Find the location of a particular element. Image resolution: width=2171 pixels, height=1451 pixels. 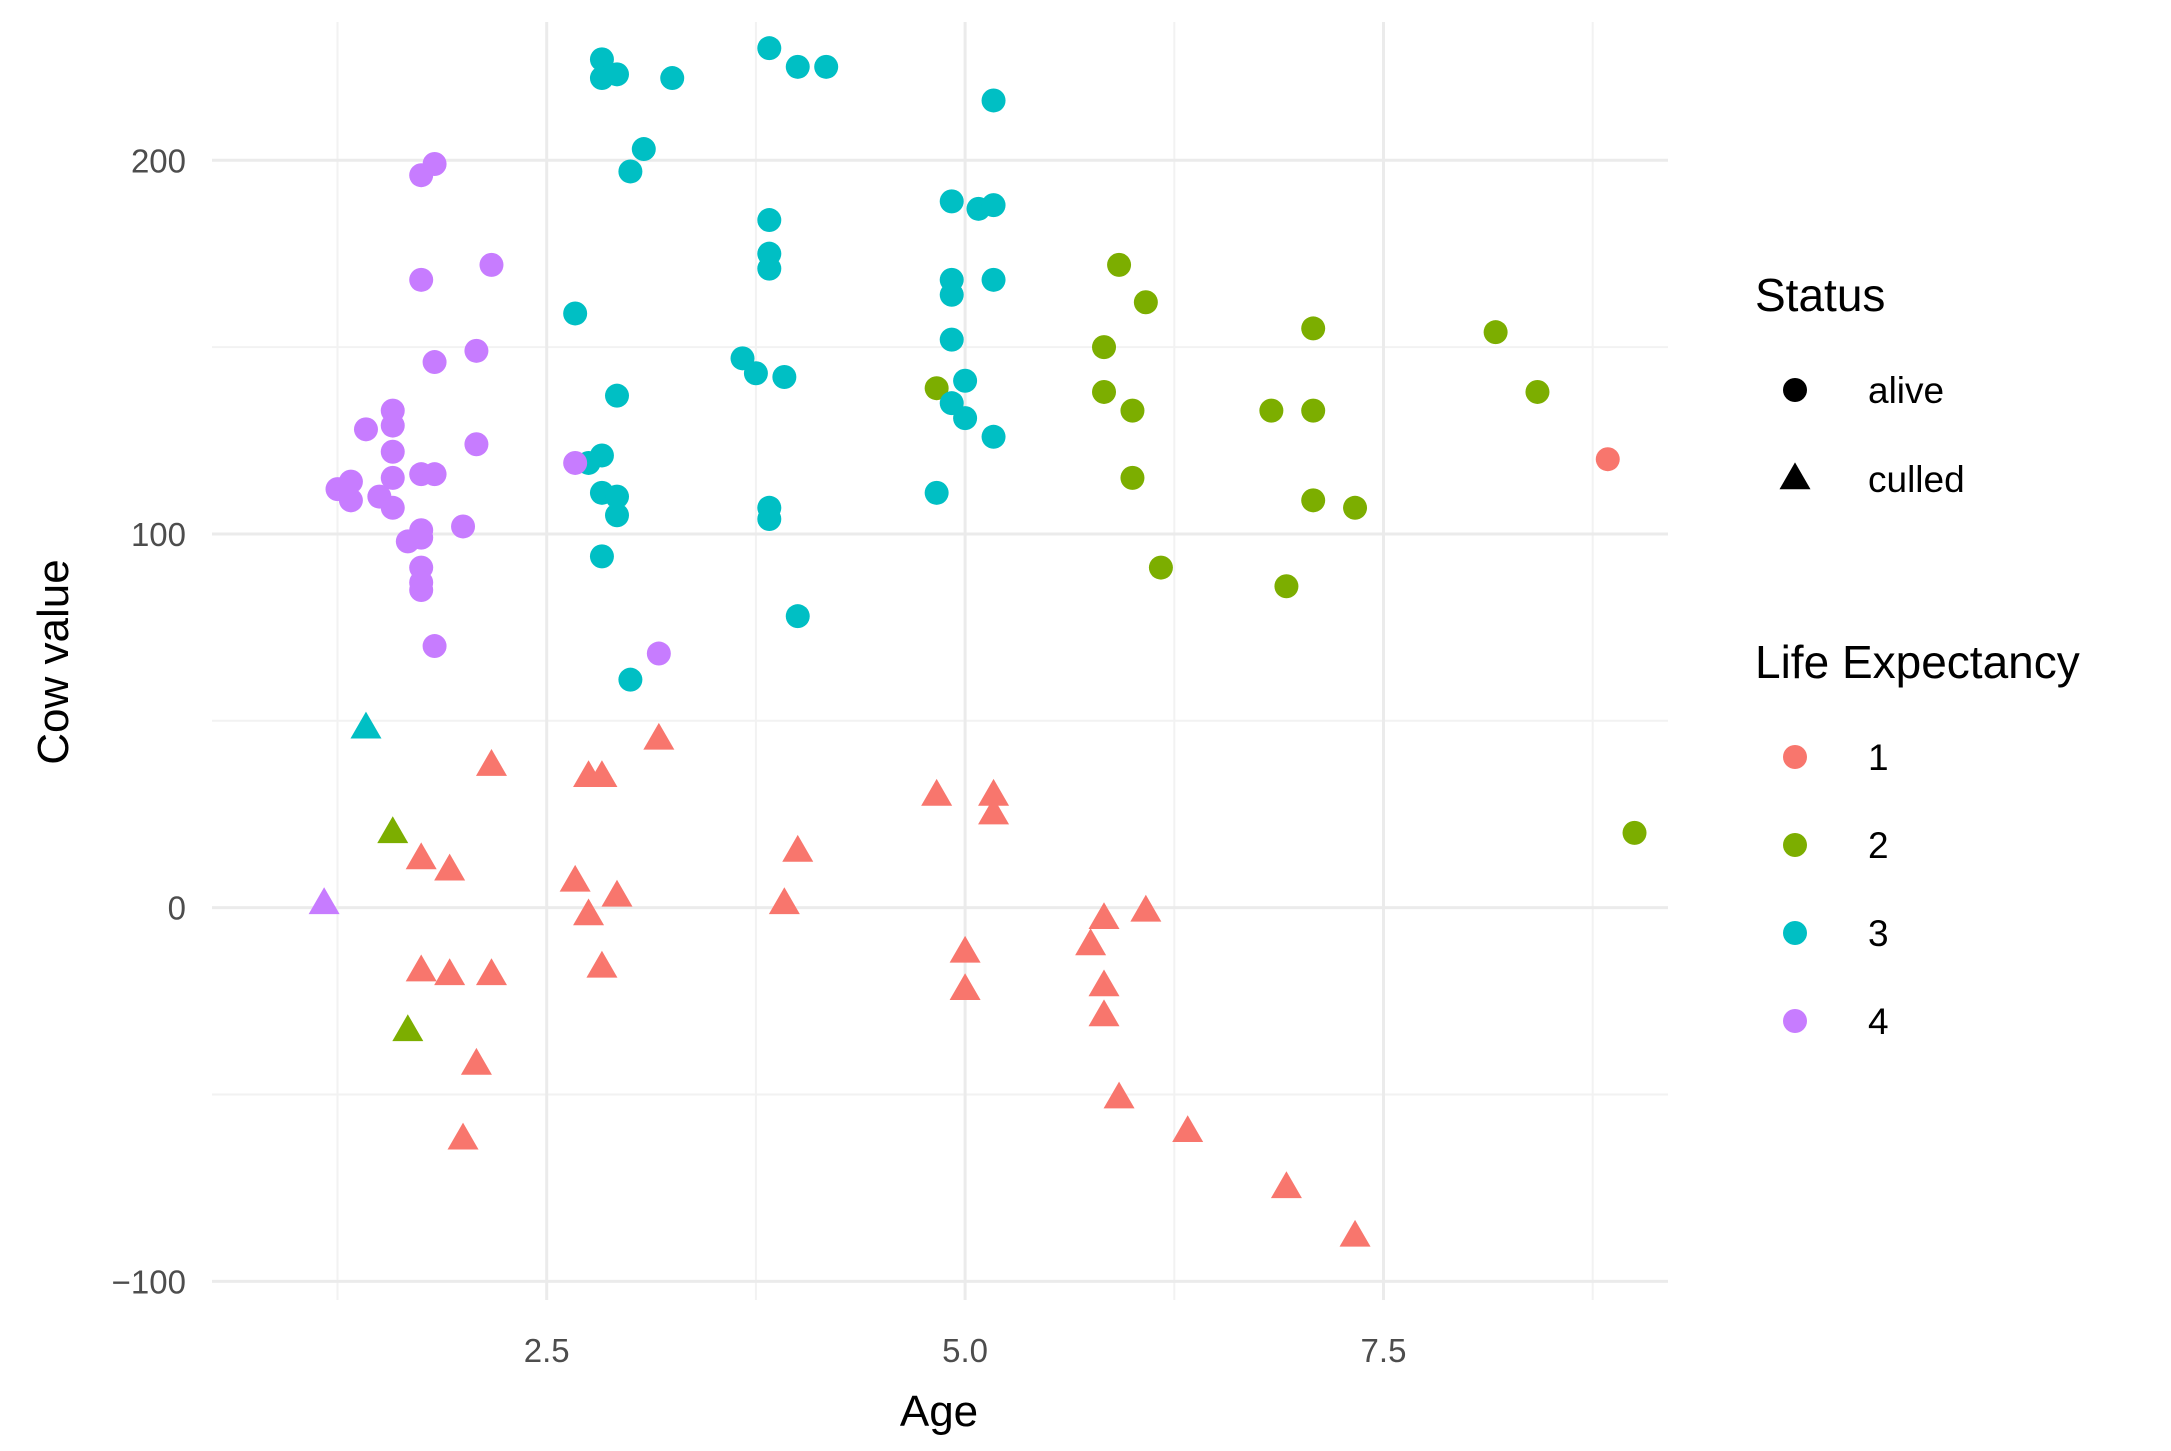

y-tick-label: 100 is located at coordinates (158, 534).